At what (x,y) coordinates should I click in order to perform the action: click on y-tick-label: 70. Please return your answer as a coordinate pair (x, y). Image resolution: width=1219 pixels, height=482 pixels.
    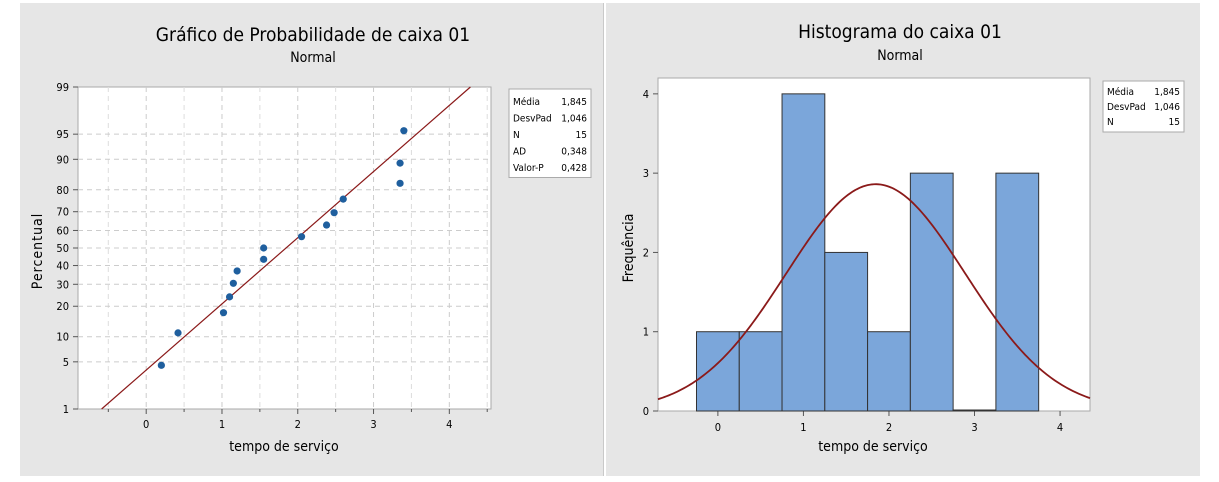
    Looking at the image, I should click on (62, 212).